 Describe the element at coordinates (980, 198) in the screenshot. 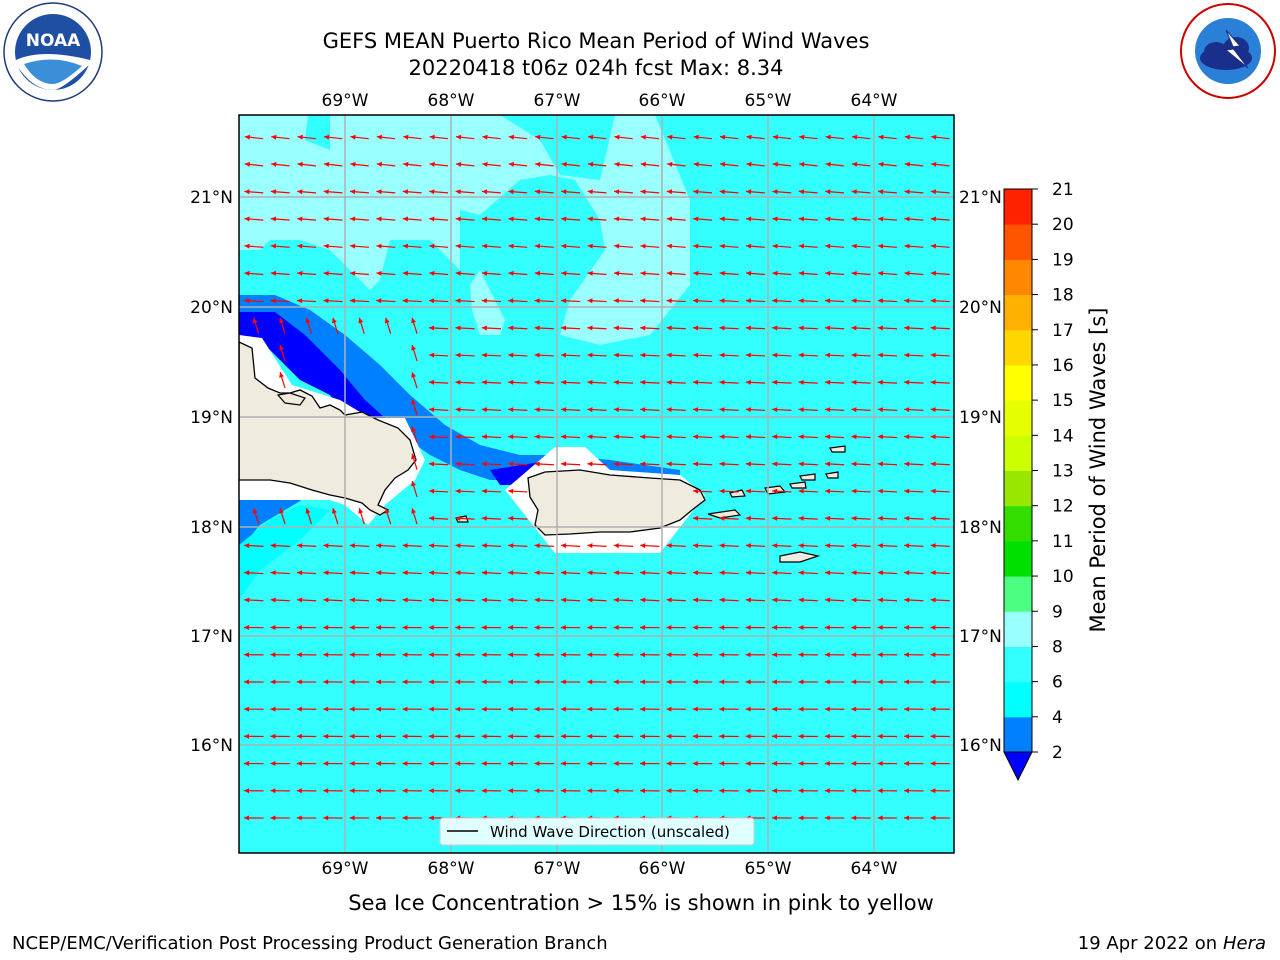

I see `lat-label-right: 21°N` at that location.